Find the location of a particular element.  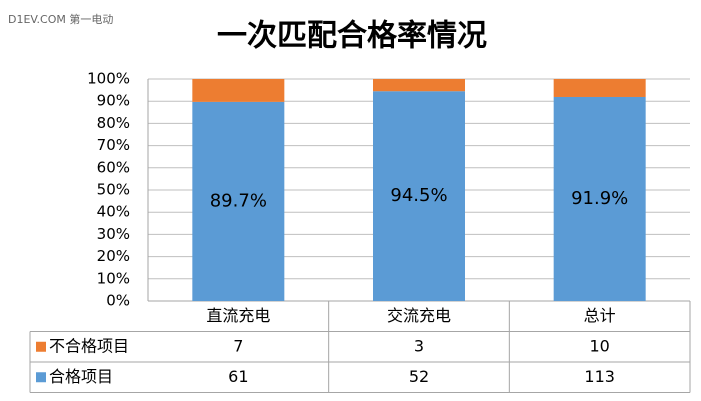

data-label: 91.9% is located at coordinates (599, 198).